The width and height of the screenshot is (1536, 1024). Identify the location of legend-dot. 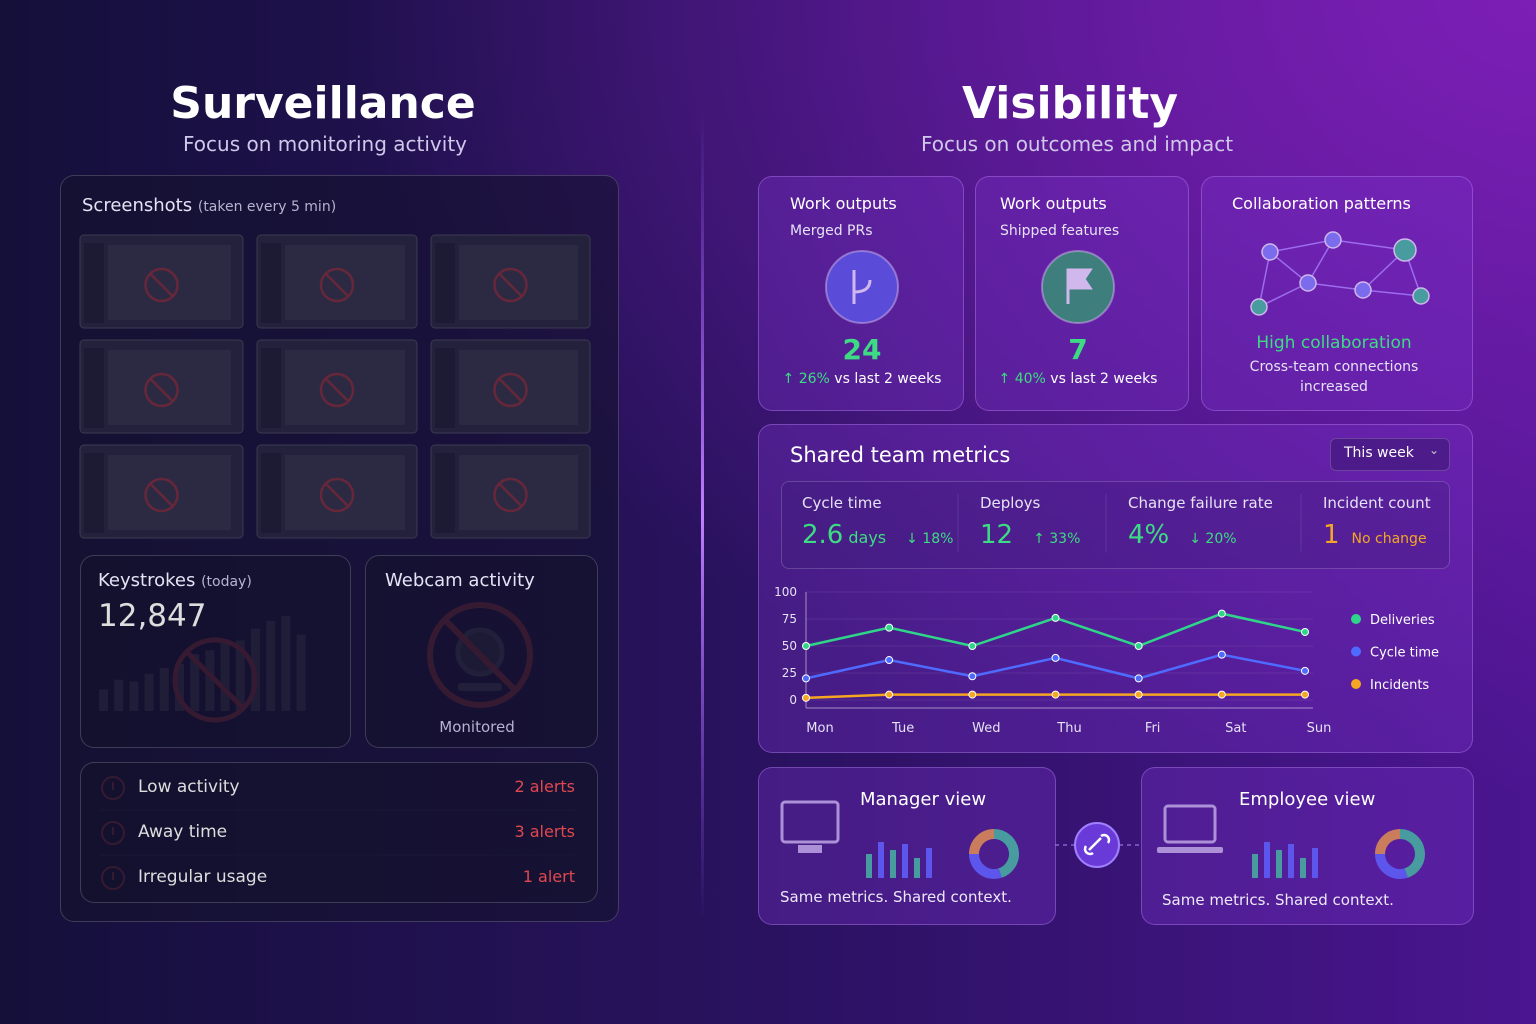
(1356, 684).